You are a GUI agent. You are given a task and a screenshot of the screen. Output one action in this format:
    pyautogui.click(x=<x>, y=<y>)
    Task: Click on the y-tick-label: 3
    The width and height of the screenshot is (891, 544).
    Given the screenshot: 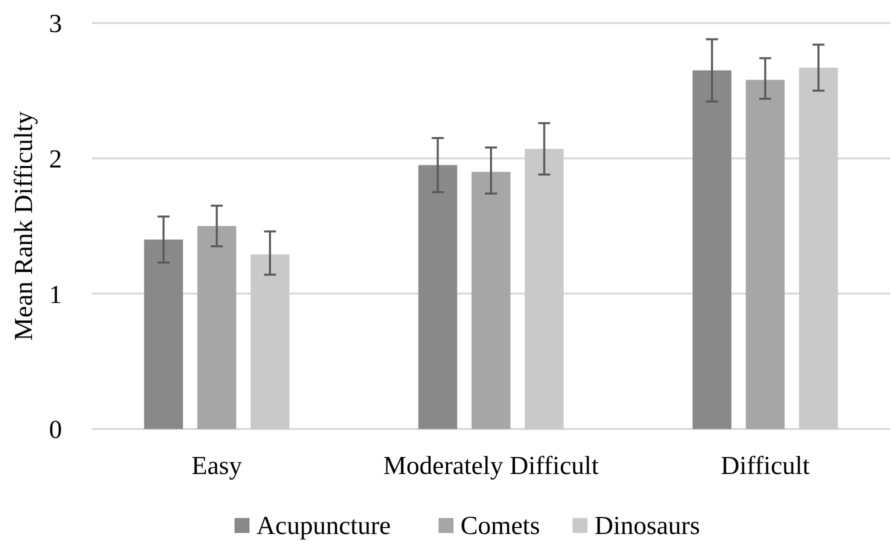 What is the action you would take?
    pyautogui.click(x=55, y=23)
    